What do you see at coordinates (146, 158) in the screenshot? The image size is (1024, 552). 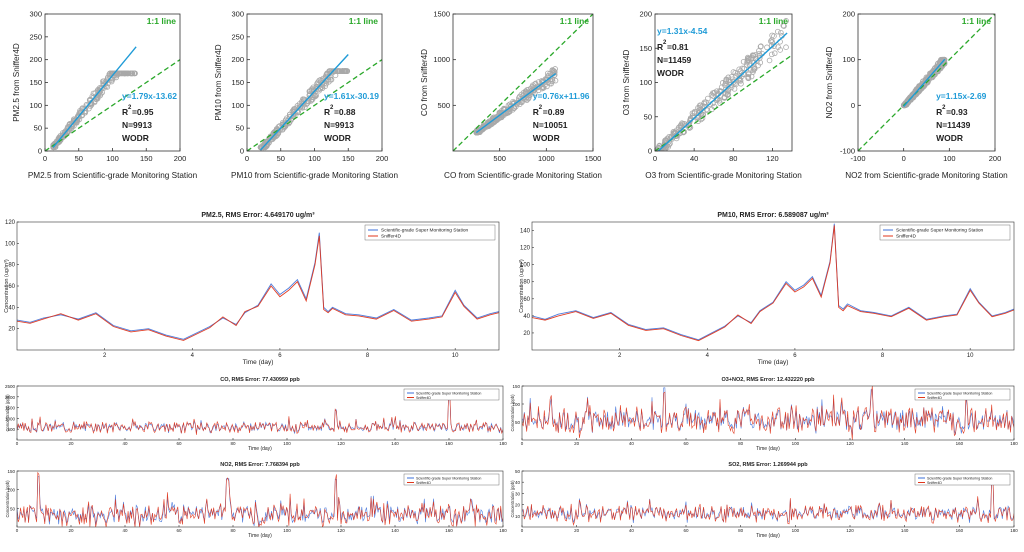 I see `x-tick-label: 150` at bounding box center [146, 158].